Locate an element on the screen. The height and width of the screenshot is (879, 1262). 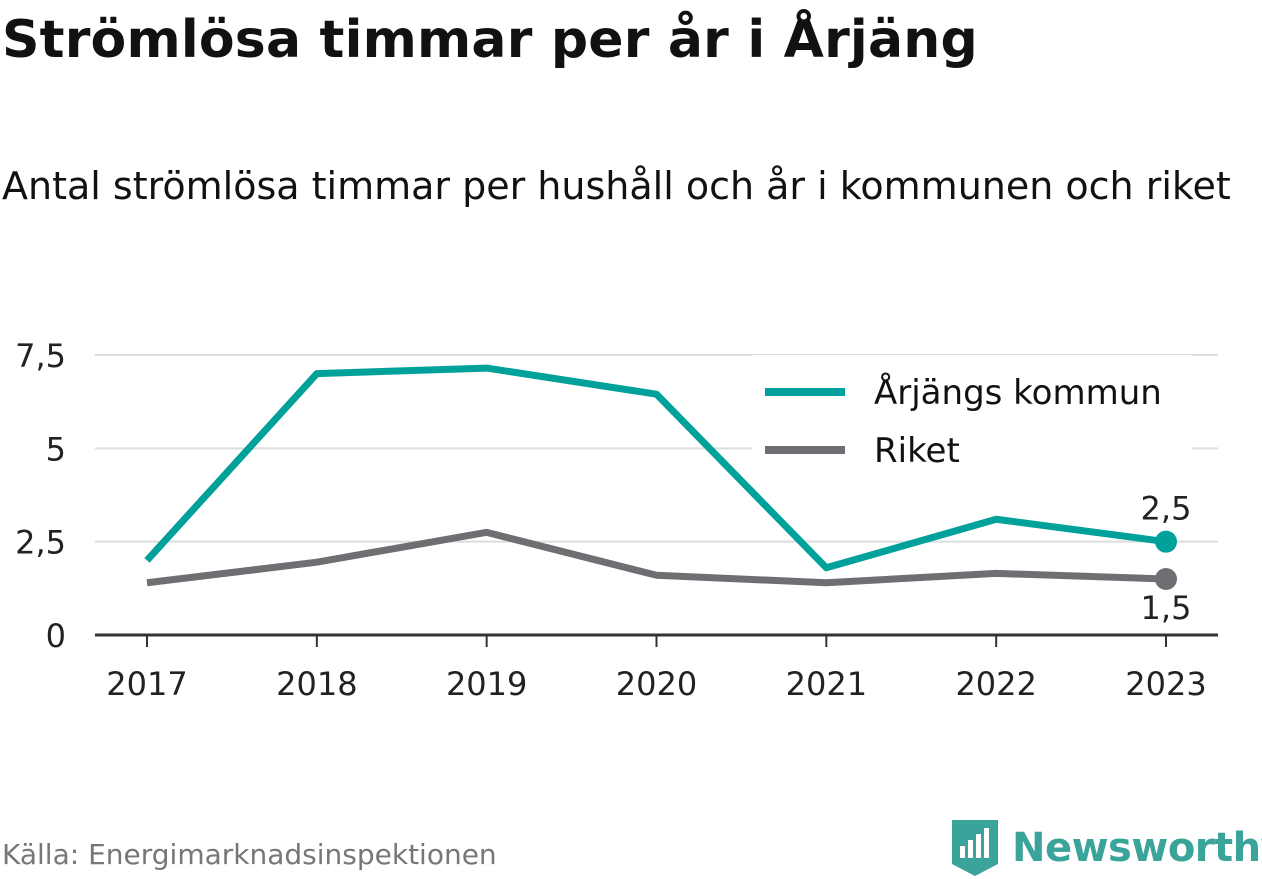
x-tick-label: 2017 is located at coordinates (146, 684).